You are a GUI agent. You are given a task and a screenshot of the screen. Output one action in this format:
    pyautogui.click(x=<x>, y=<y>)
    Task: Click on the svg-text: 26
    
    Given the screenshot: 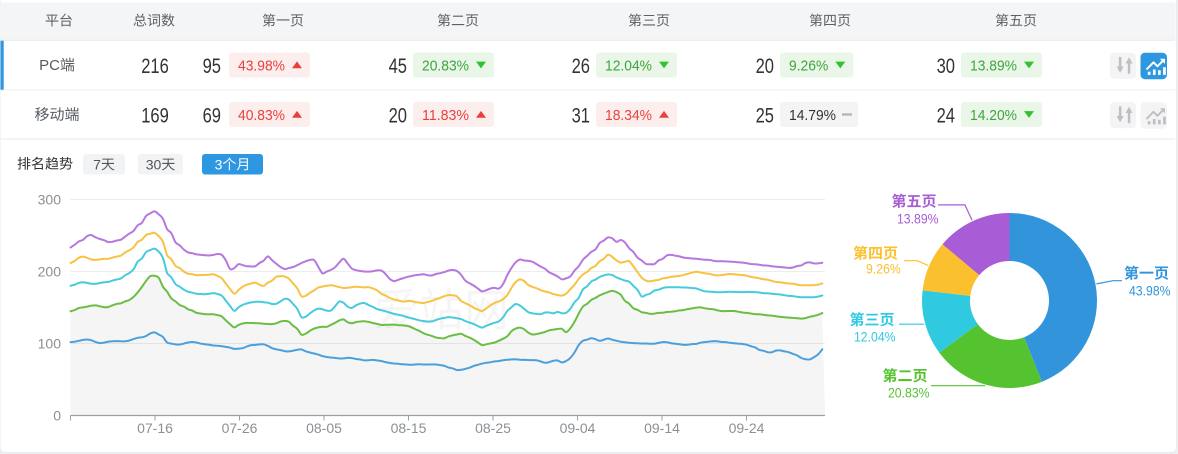 What is the action you would take?
    pyautogui.click(x=581, y=66)
    